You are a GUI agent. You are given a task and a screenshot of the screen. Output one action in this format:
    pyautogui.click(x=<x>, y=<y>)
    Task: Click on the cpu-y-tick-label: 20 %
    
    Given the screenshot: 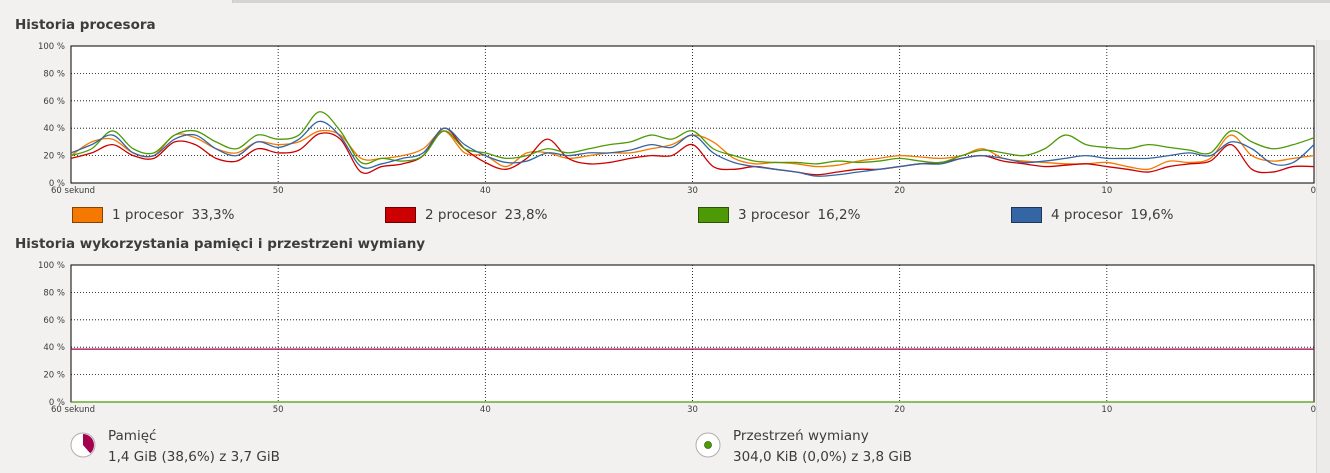 What is the action you would take?
    pyautogui.click(x=54, y=157)
    